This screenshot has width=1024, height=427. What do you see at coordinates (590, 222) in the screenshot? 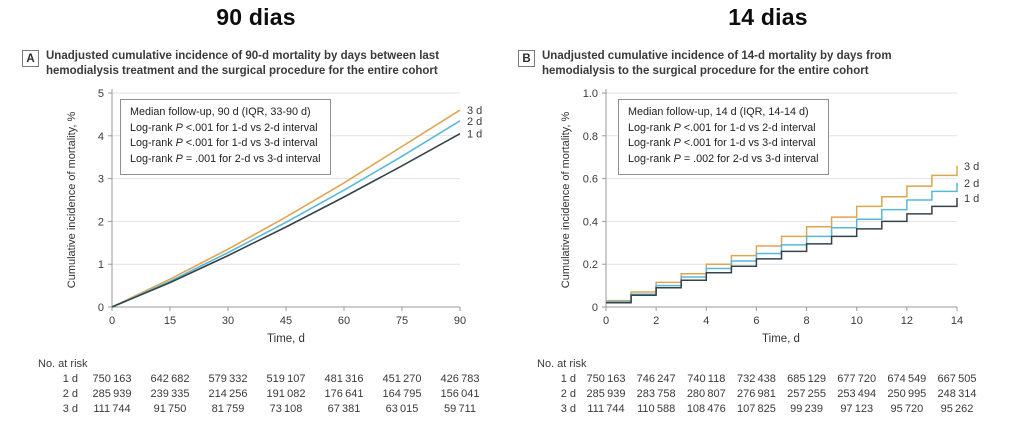
I see `y-tick-label: 0.4` at bounding box center [590, 222].